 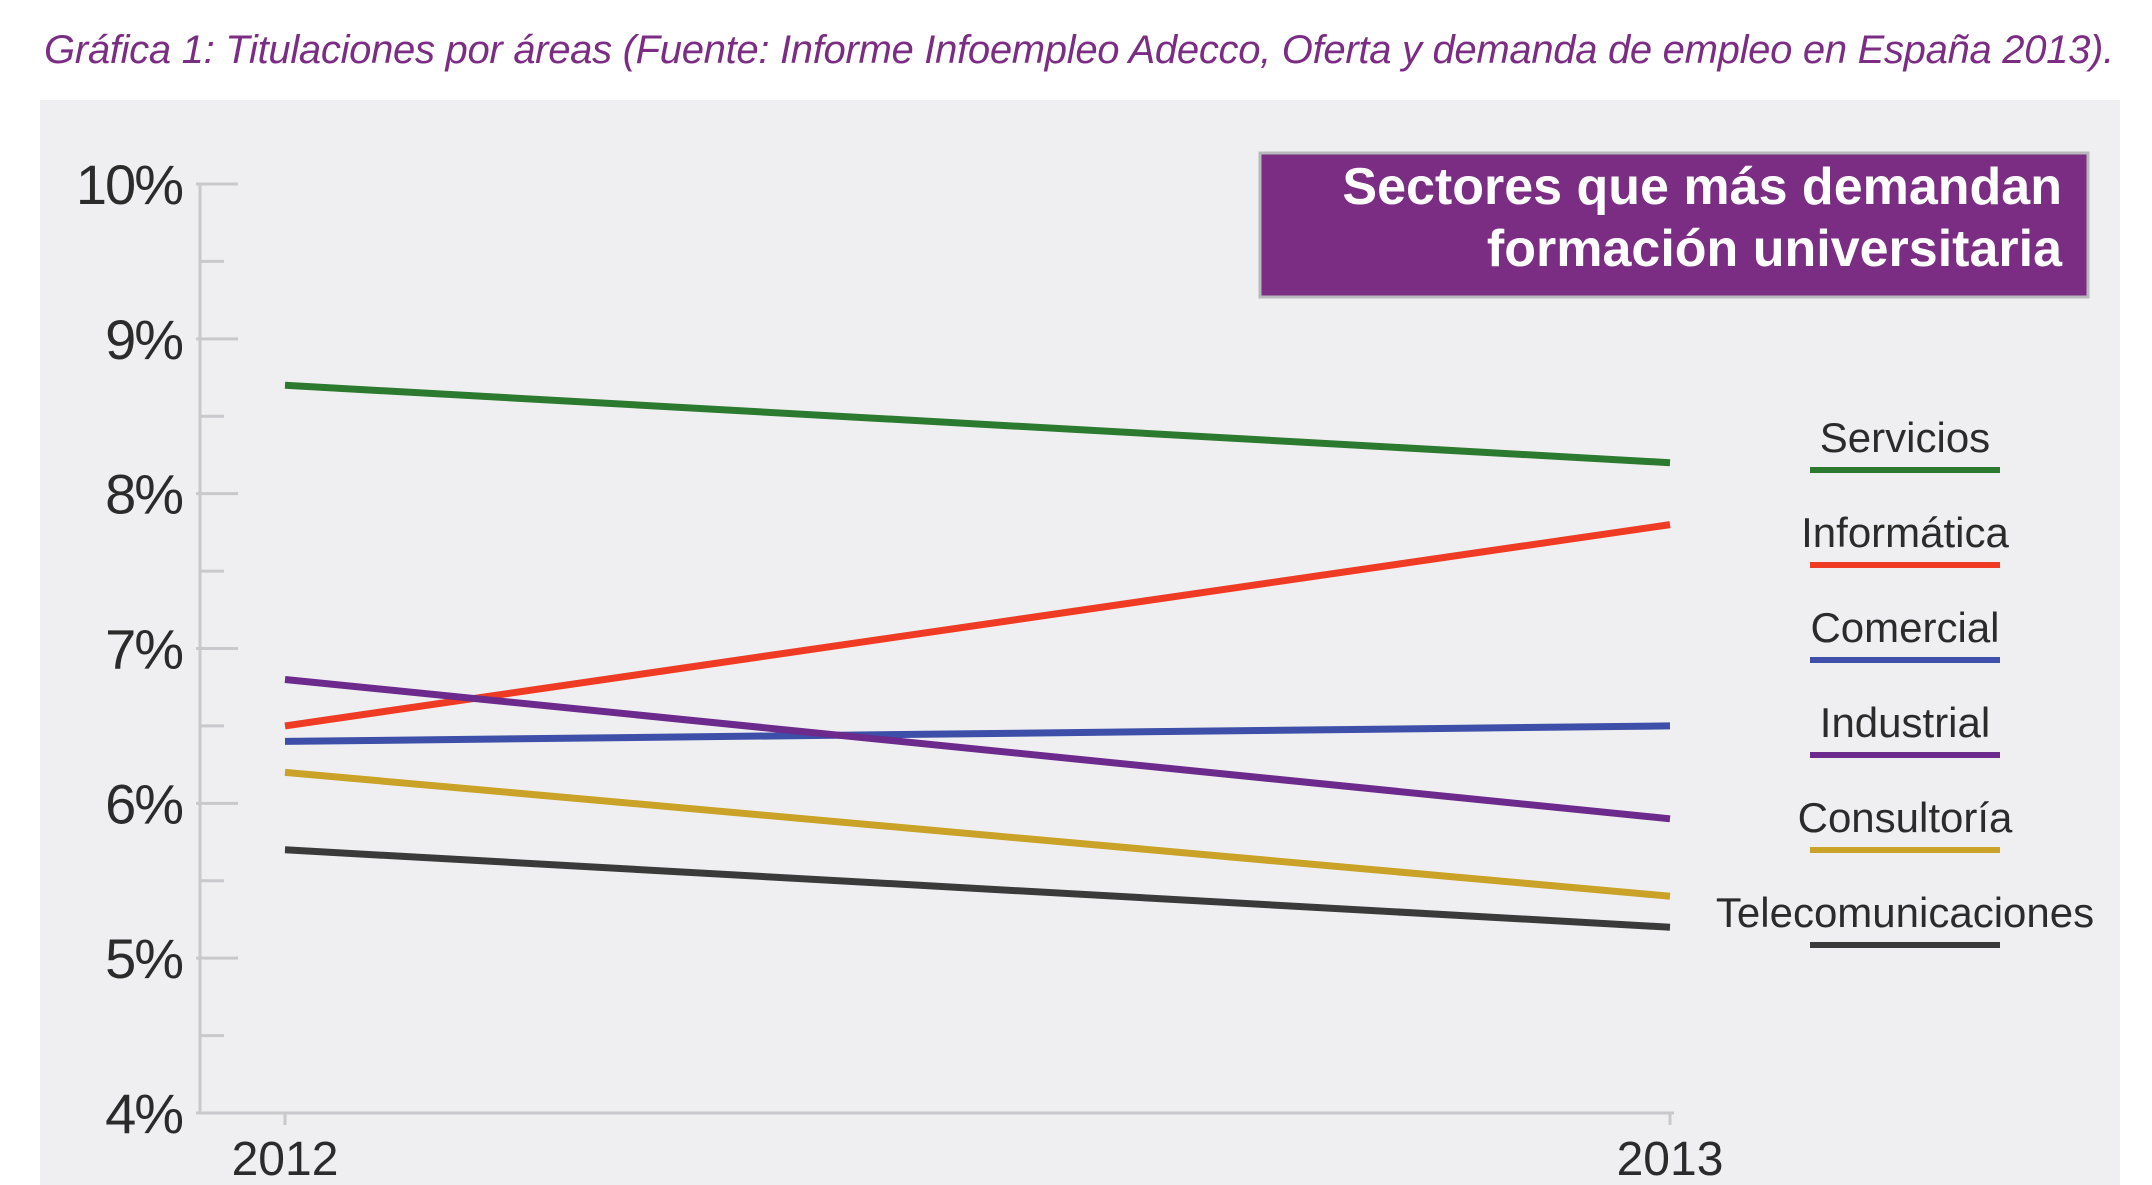 What do you see at coordinates (143, 803) in the screenshot?
I see `y-tick-label: 6%` at bounding box center [143, 803].